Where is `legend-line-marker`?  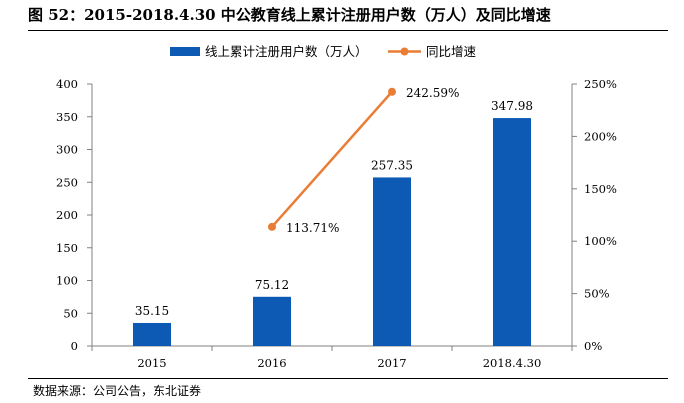
legend-line-marker is located at coordinates (404, 51).